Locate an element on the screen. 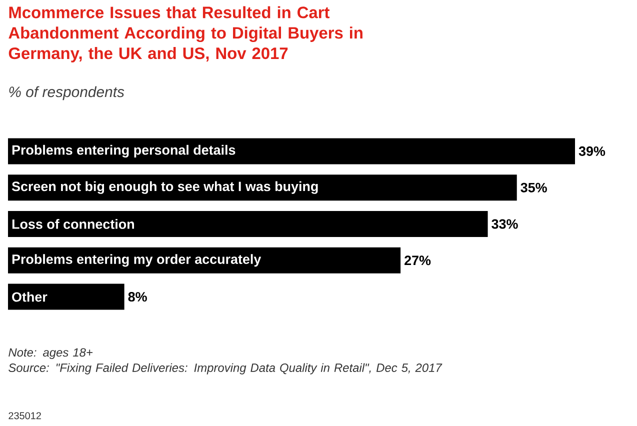 This screenshot has width=637, height=426. text: Note: ages 18+ is located at coordinates (50, 354).